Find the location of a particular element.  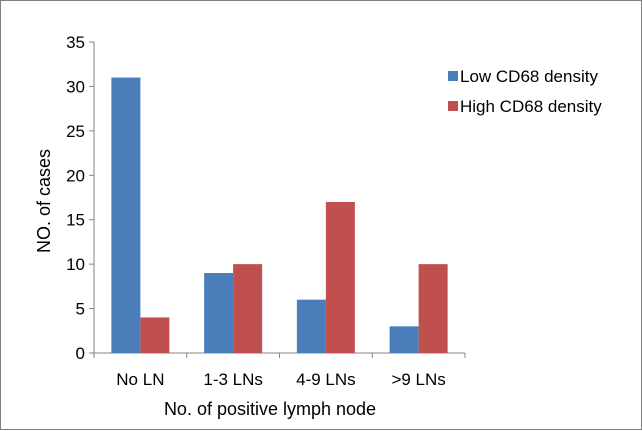

x-tick-label: 4-9 LNs is located at coordinates (326, 379).